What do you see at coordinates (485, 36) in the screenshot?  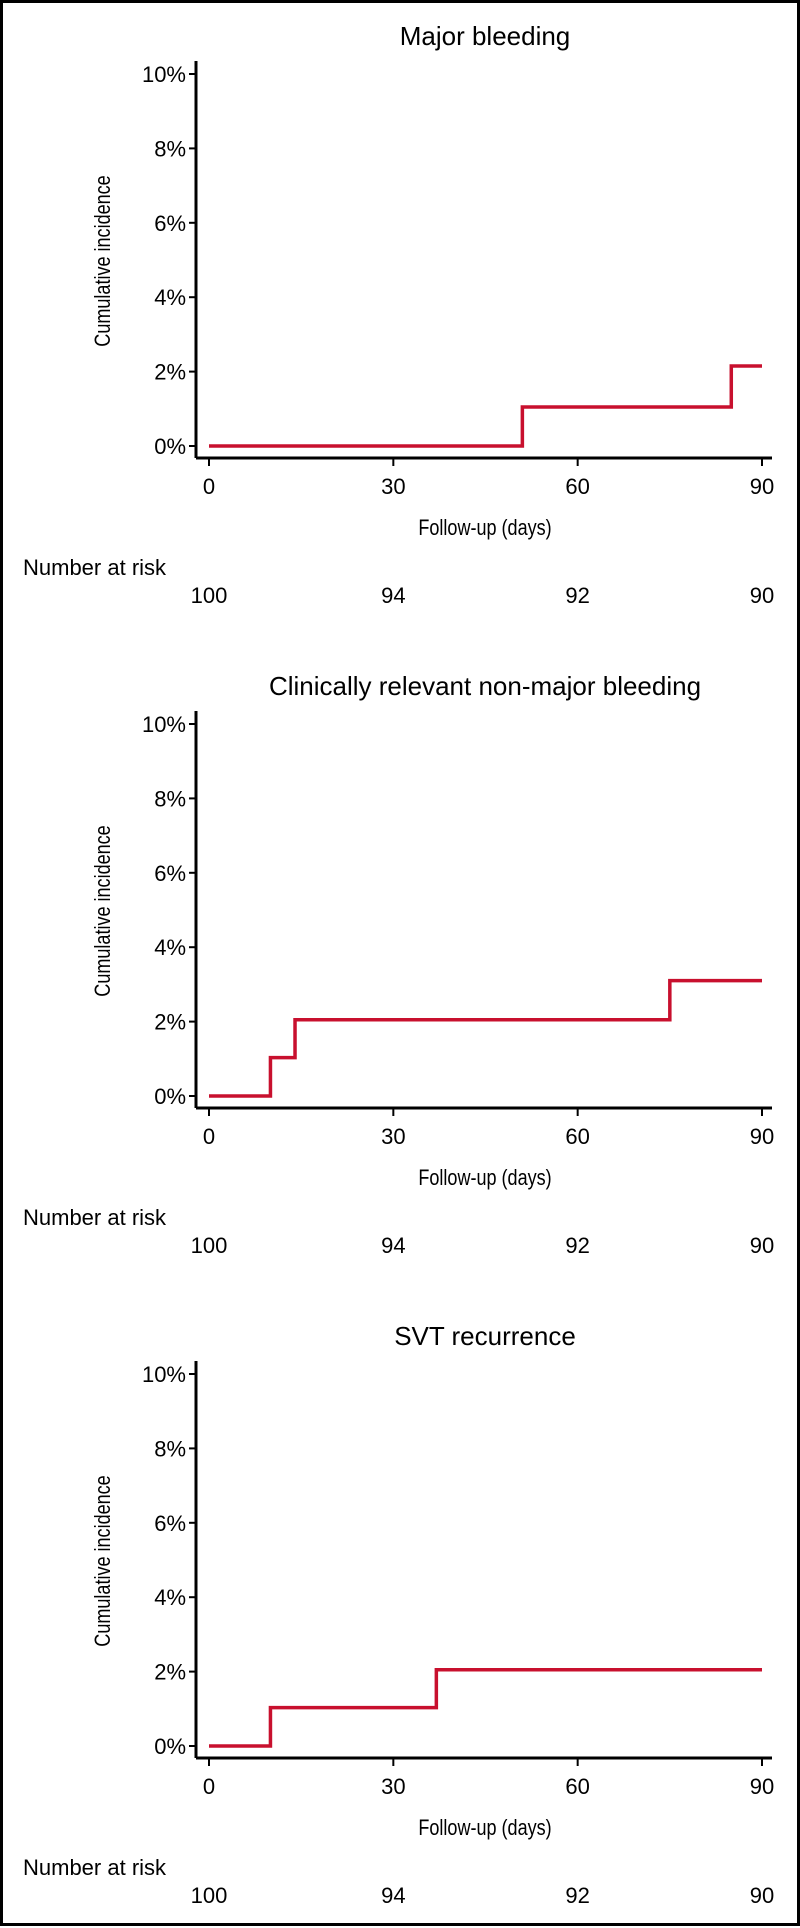 I see `chart-title: Major bleeding` at bounding box center [485, 36].